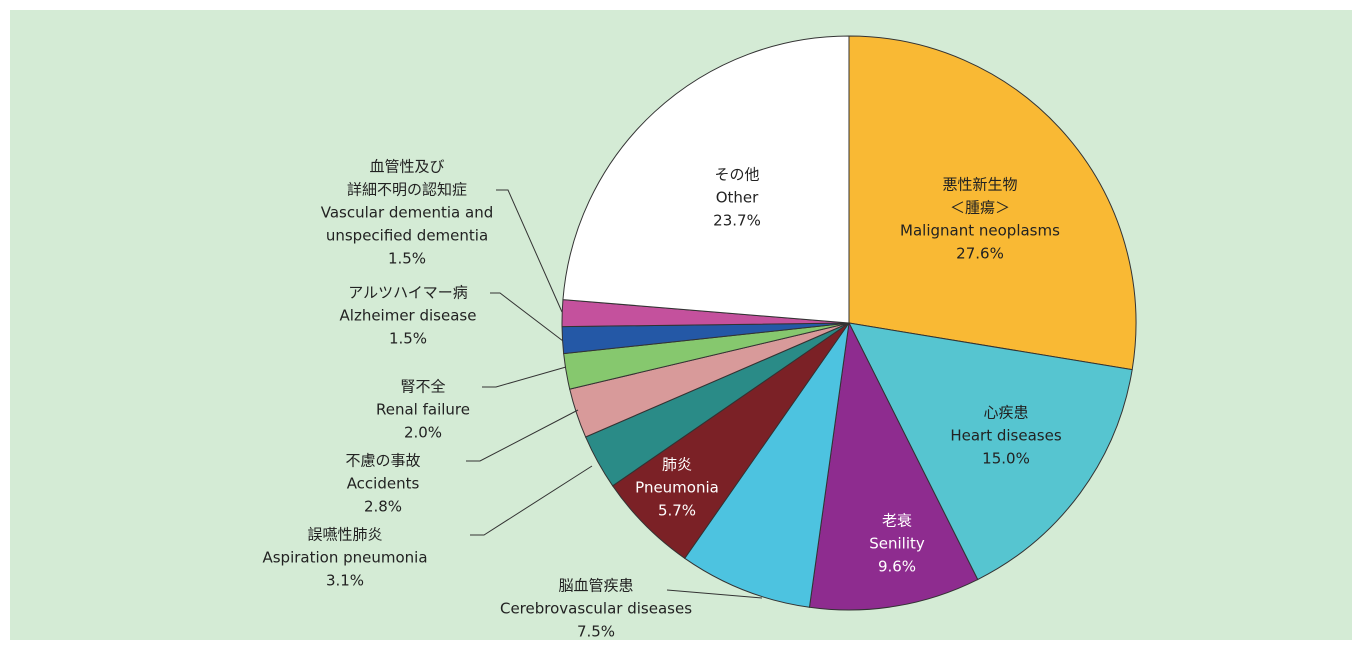  I want to click on value-label: 23.7%, so click(737, 221).